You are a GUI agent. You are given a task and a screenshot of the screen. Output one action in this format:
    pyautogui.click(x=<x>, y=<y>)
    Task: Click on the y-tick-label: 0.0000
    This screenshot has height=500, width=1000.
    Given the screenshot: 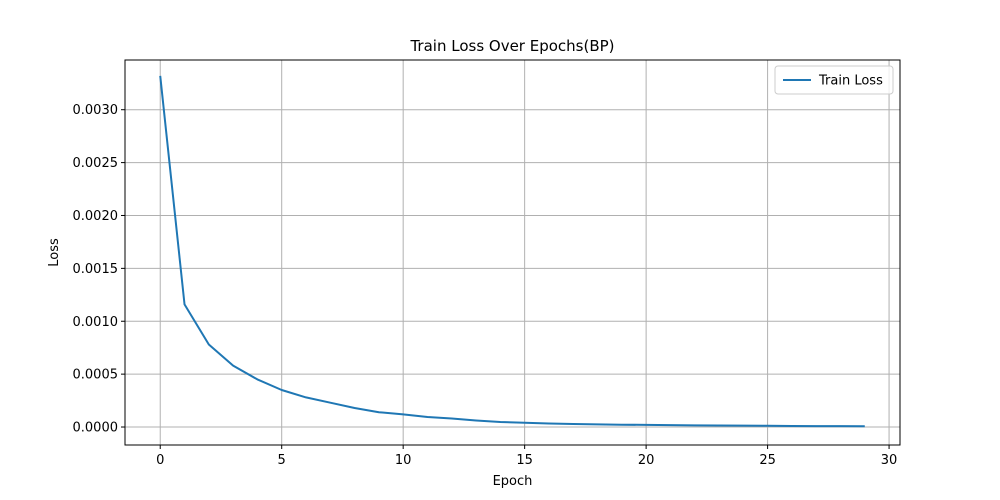 What is the action you would take?
    pyautogui.click(x=96, y=428)
    